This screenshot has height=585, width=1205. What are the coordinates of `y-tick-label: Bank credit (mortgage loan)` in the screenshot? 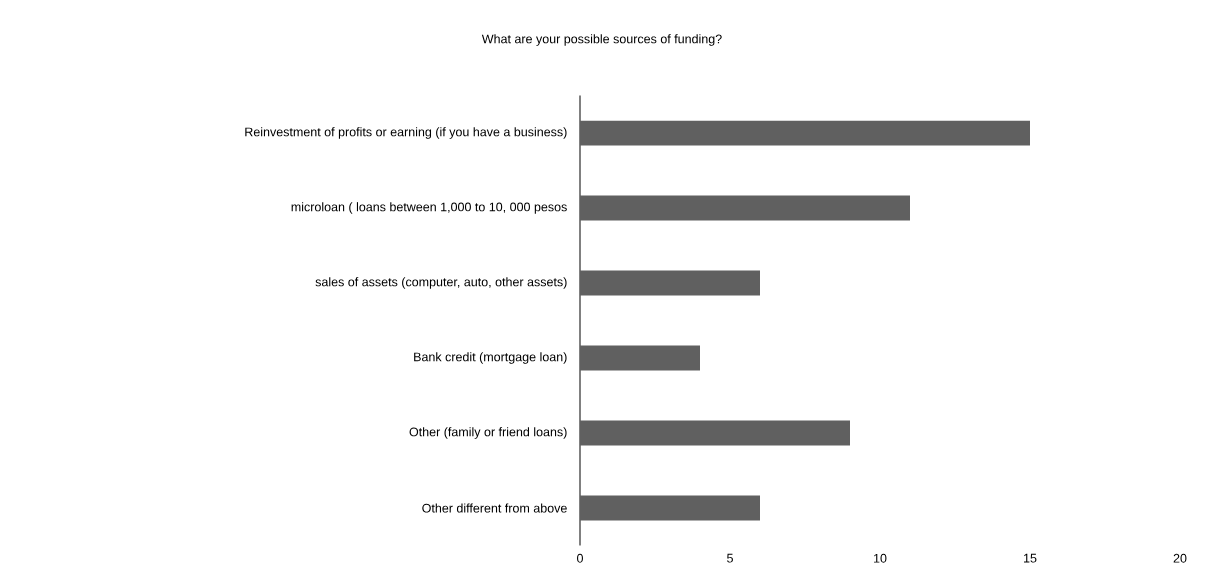 It's located at (490, 358).